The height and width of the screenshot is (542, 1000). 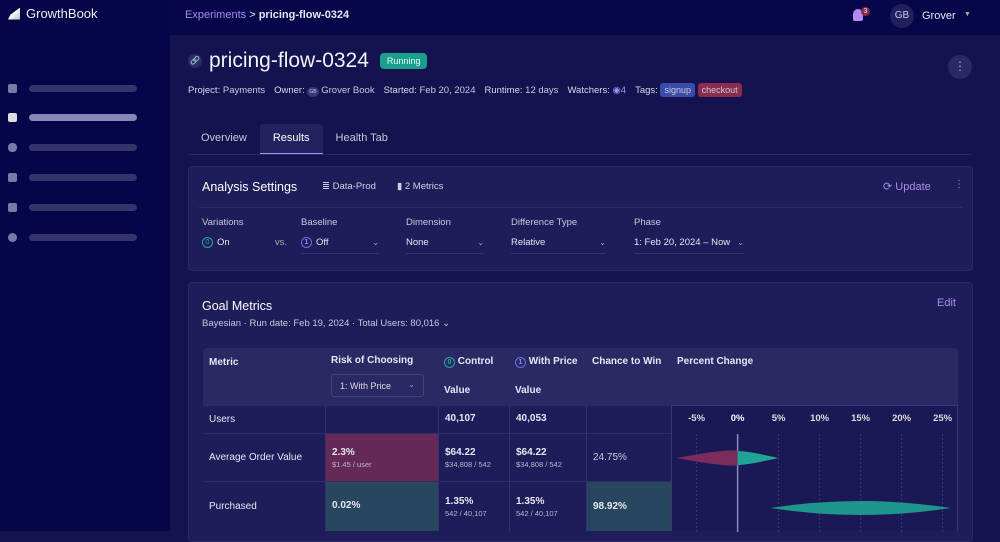 What do you see at coordinates (858, 15) in the screenshot?
I see `bell-icon` at bounding box center [858, 15].